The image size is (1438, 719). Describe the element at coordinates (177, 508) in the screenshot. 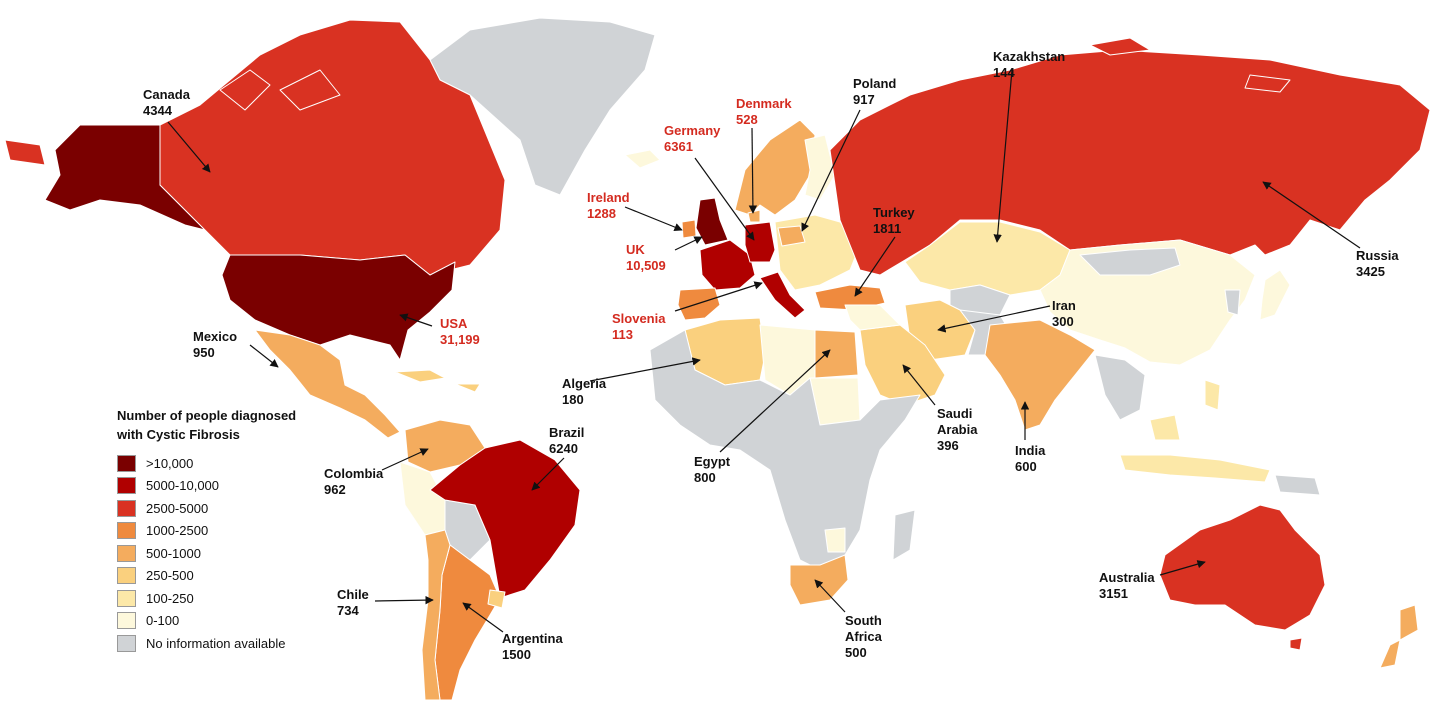

I see `legend-item-label: 2500-5000` at that location.